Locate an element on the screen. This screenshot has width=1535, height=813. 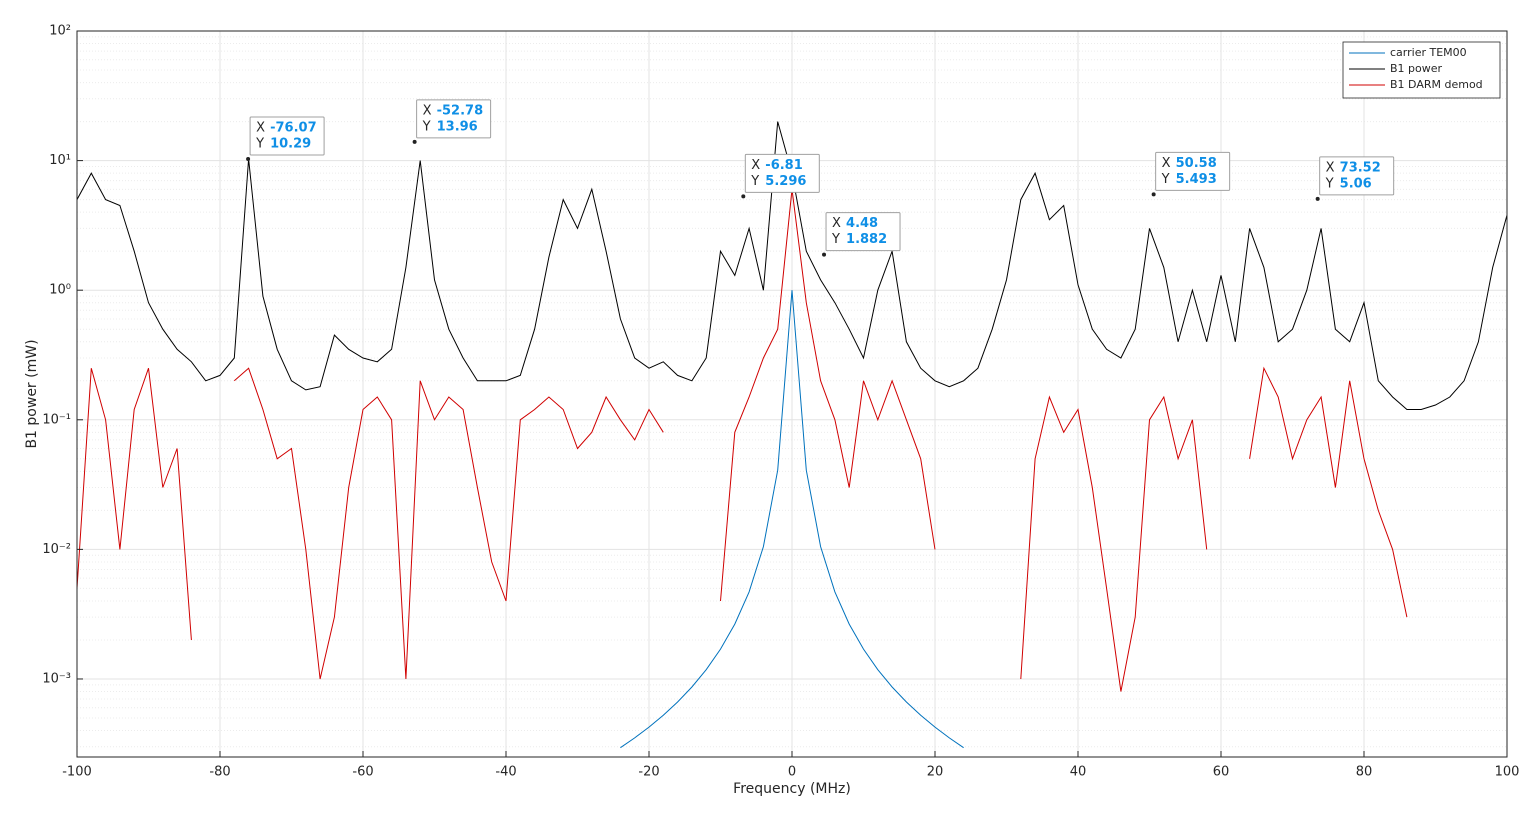
datatip-y-value: 5.06 is located at coordinates (1356, 183).